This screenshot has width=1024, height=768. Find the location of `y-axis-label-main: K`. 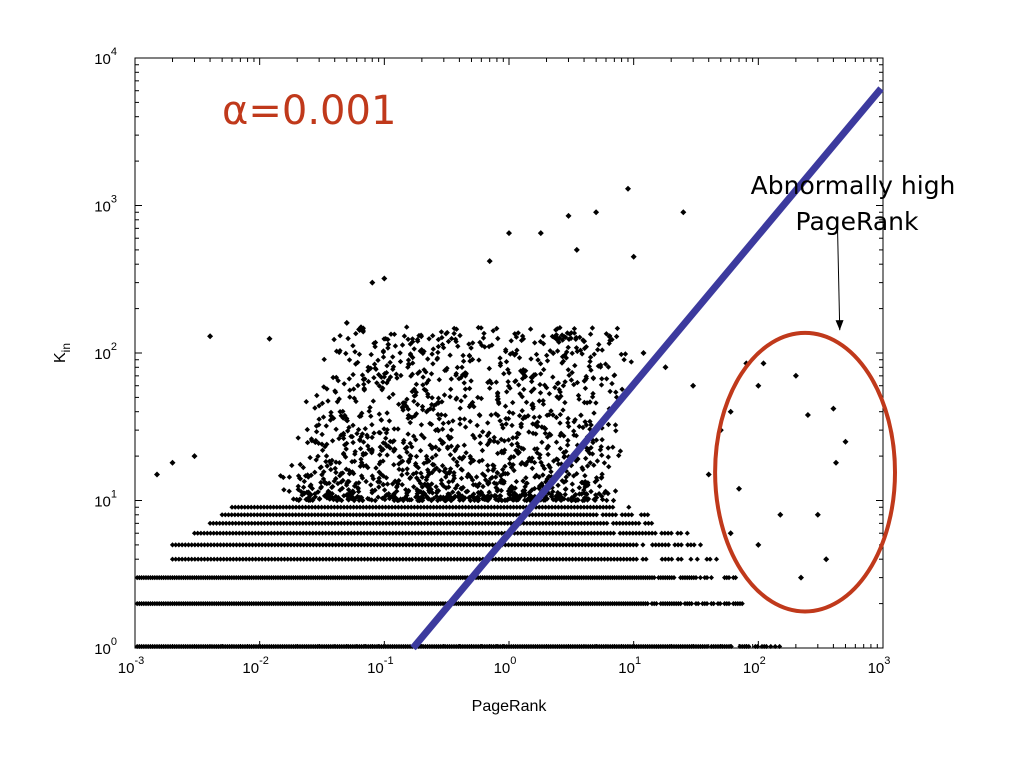

y-axis-label-main: K is located at coordinates (60, 357).